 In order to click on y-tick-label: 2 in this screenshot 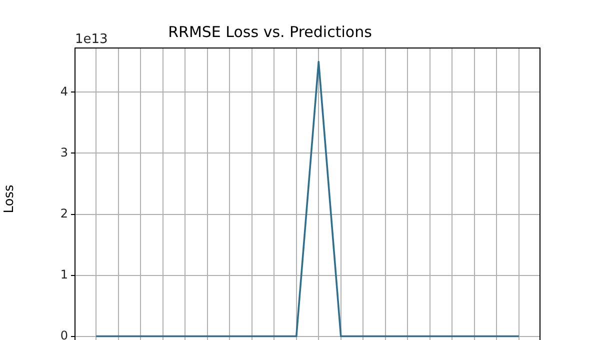, I will do `click(64, 213)`.